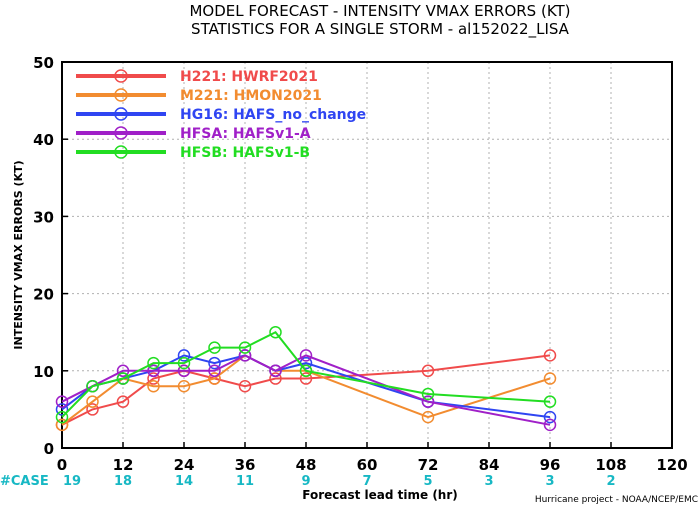  I want to click on case-count: 5, so click(427, 481).